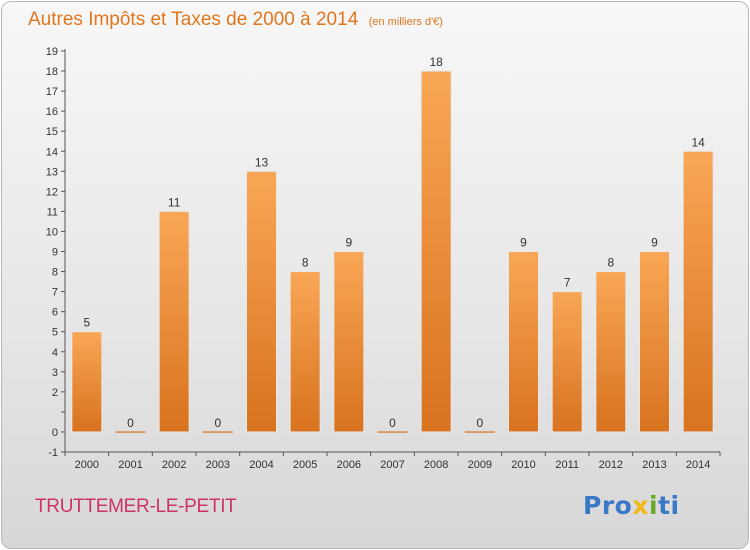 The height and width of the screenshot is (550, 750). Describe the element at coordinates (55, 333) in the screenshot. I see `y-tick-label: 5` at that location.